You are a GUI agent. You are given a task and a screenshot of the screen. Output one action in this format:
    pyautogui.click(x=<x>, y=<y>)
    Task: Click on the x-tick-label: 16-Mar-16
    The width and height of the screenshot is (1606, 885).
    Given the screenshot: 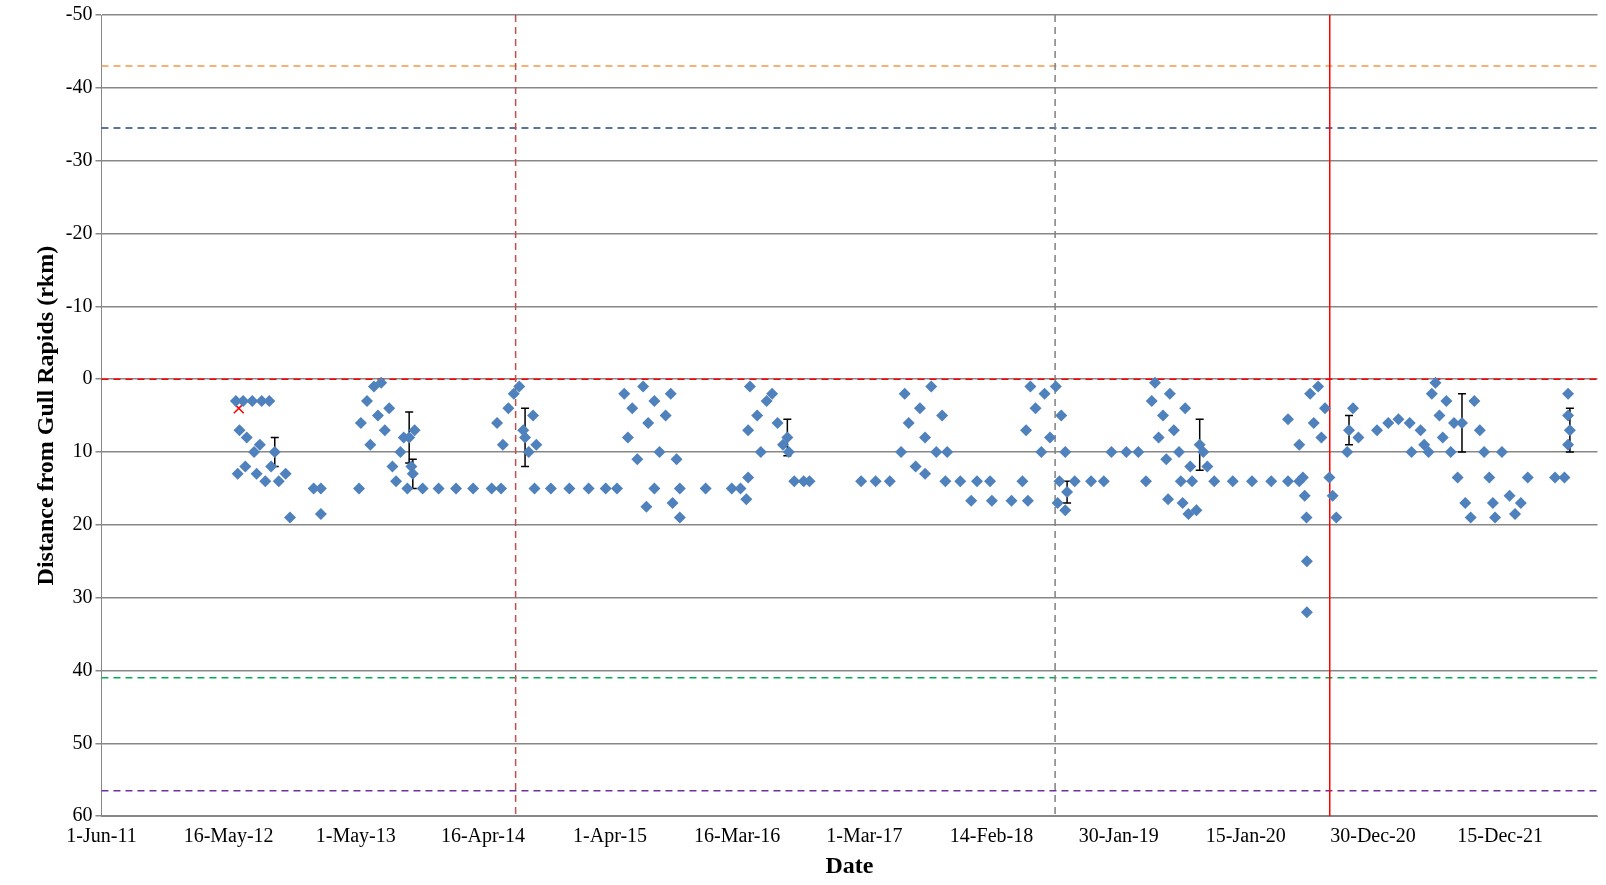 What is the action you would take?
    pyautogui.click(x=737, y=835)
    